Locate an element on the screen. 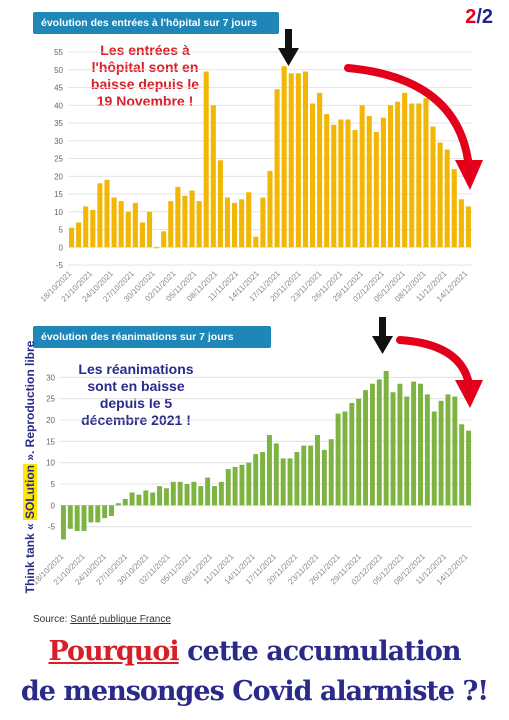 This screenshot has width=509, height=720. headline-text: cette accumulation is located at coordinates (319, 651).